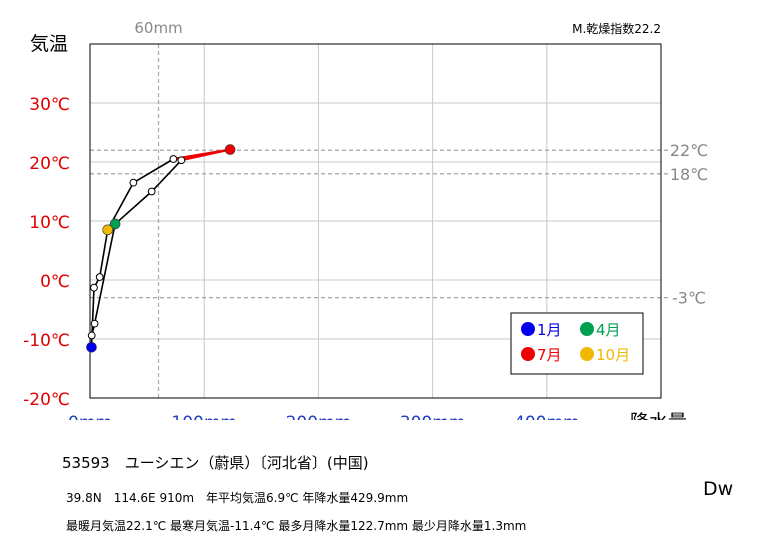 This screenshot has width=763, height=545. I want to click on legend-label-10: 10月, so click(613, 355).